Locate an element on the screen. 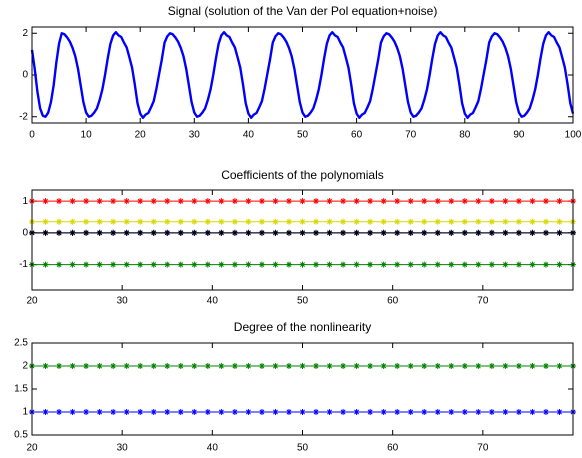 The width and height of the screenshot is (582, 458). x-tick-label: 10 is located at coordinates (87, 135).